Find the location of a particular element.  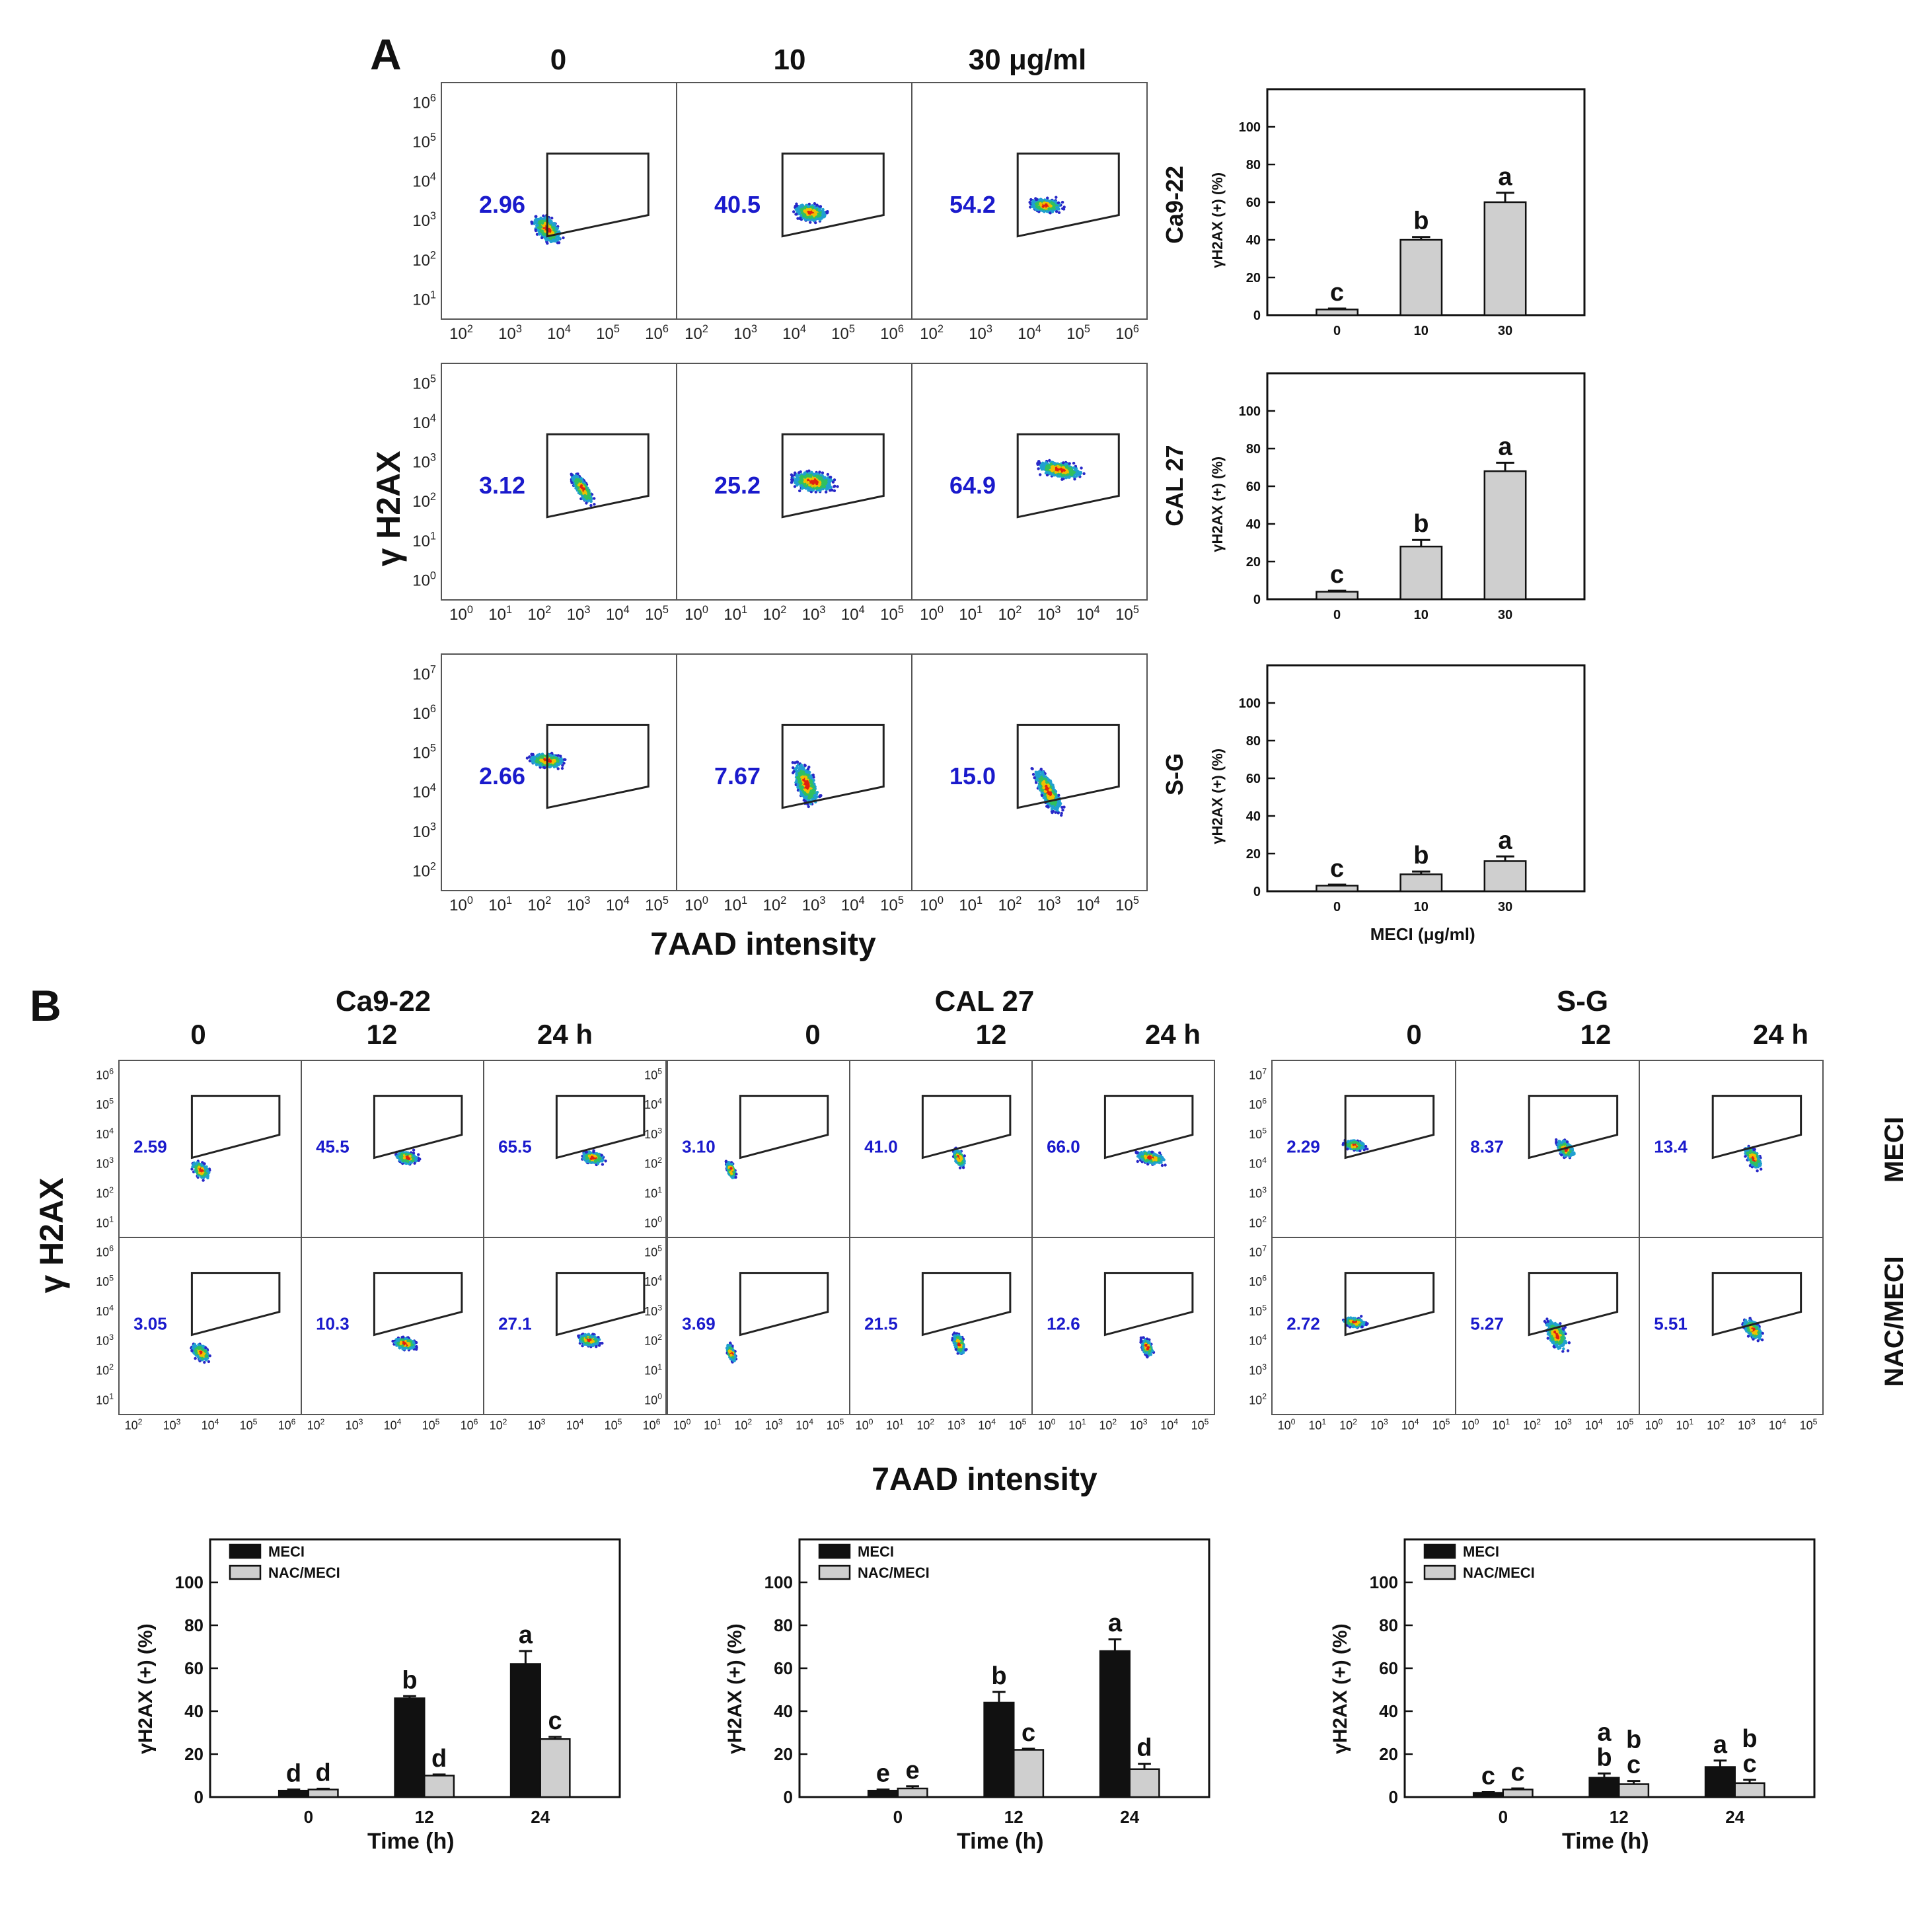

flow-xtick-label: 10² is located at coordinates (1010, 614).